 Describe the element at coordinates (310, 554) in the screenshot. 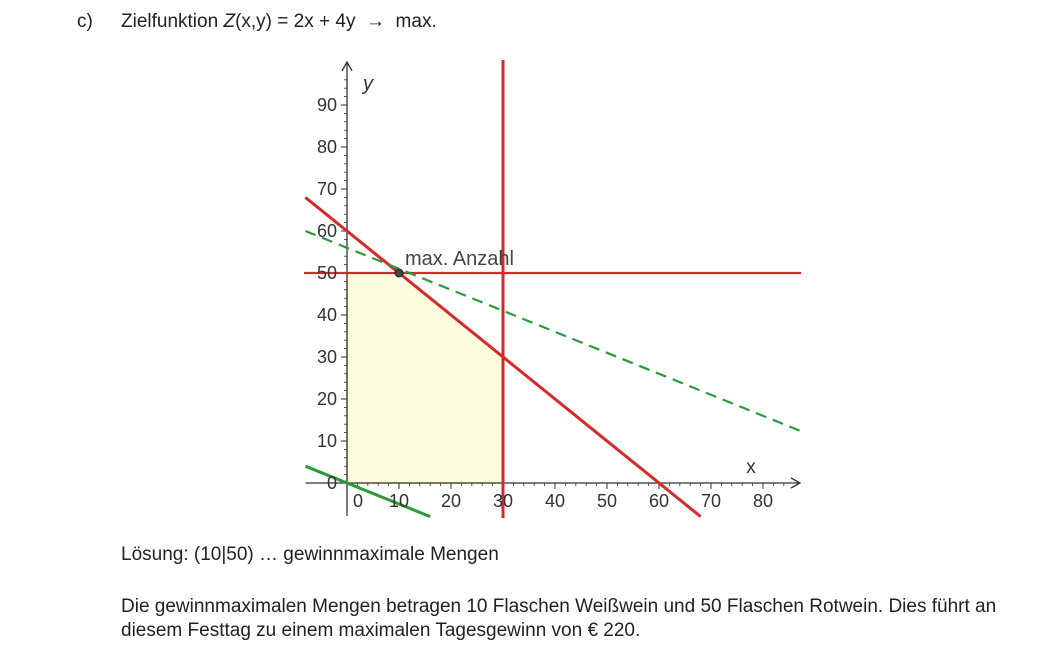

I see `solution-text: Lösung: (10|50) … gewinnmaximale Mengen` at that location.